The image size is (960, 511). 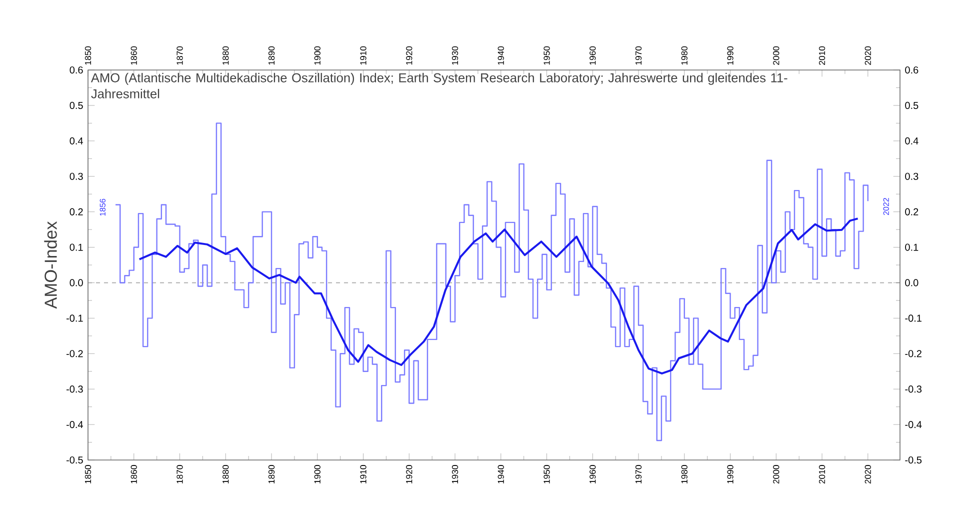 What do you see at coordinates (271, 55) in the screenshot?
I see `x2-tick-label: 1890` at bounding box center [271, 55].